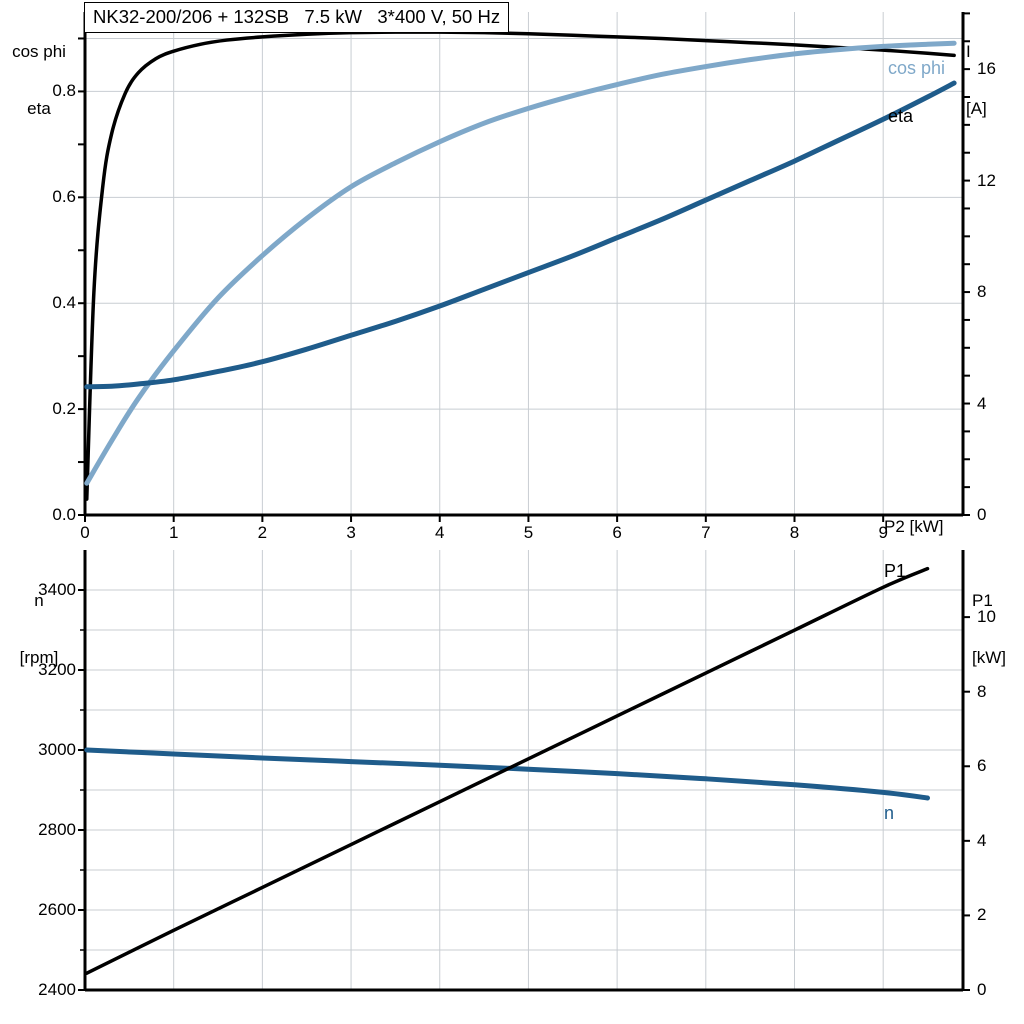 This screenshot has width=1024, height=1024. Describe the element at coordinates (39, 51) in the screenshot. I see `upper-left-axis-title-line1: cos phi` at that location.